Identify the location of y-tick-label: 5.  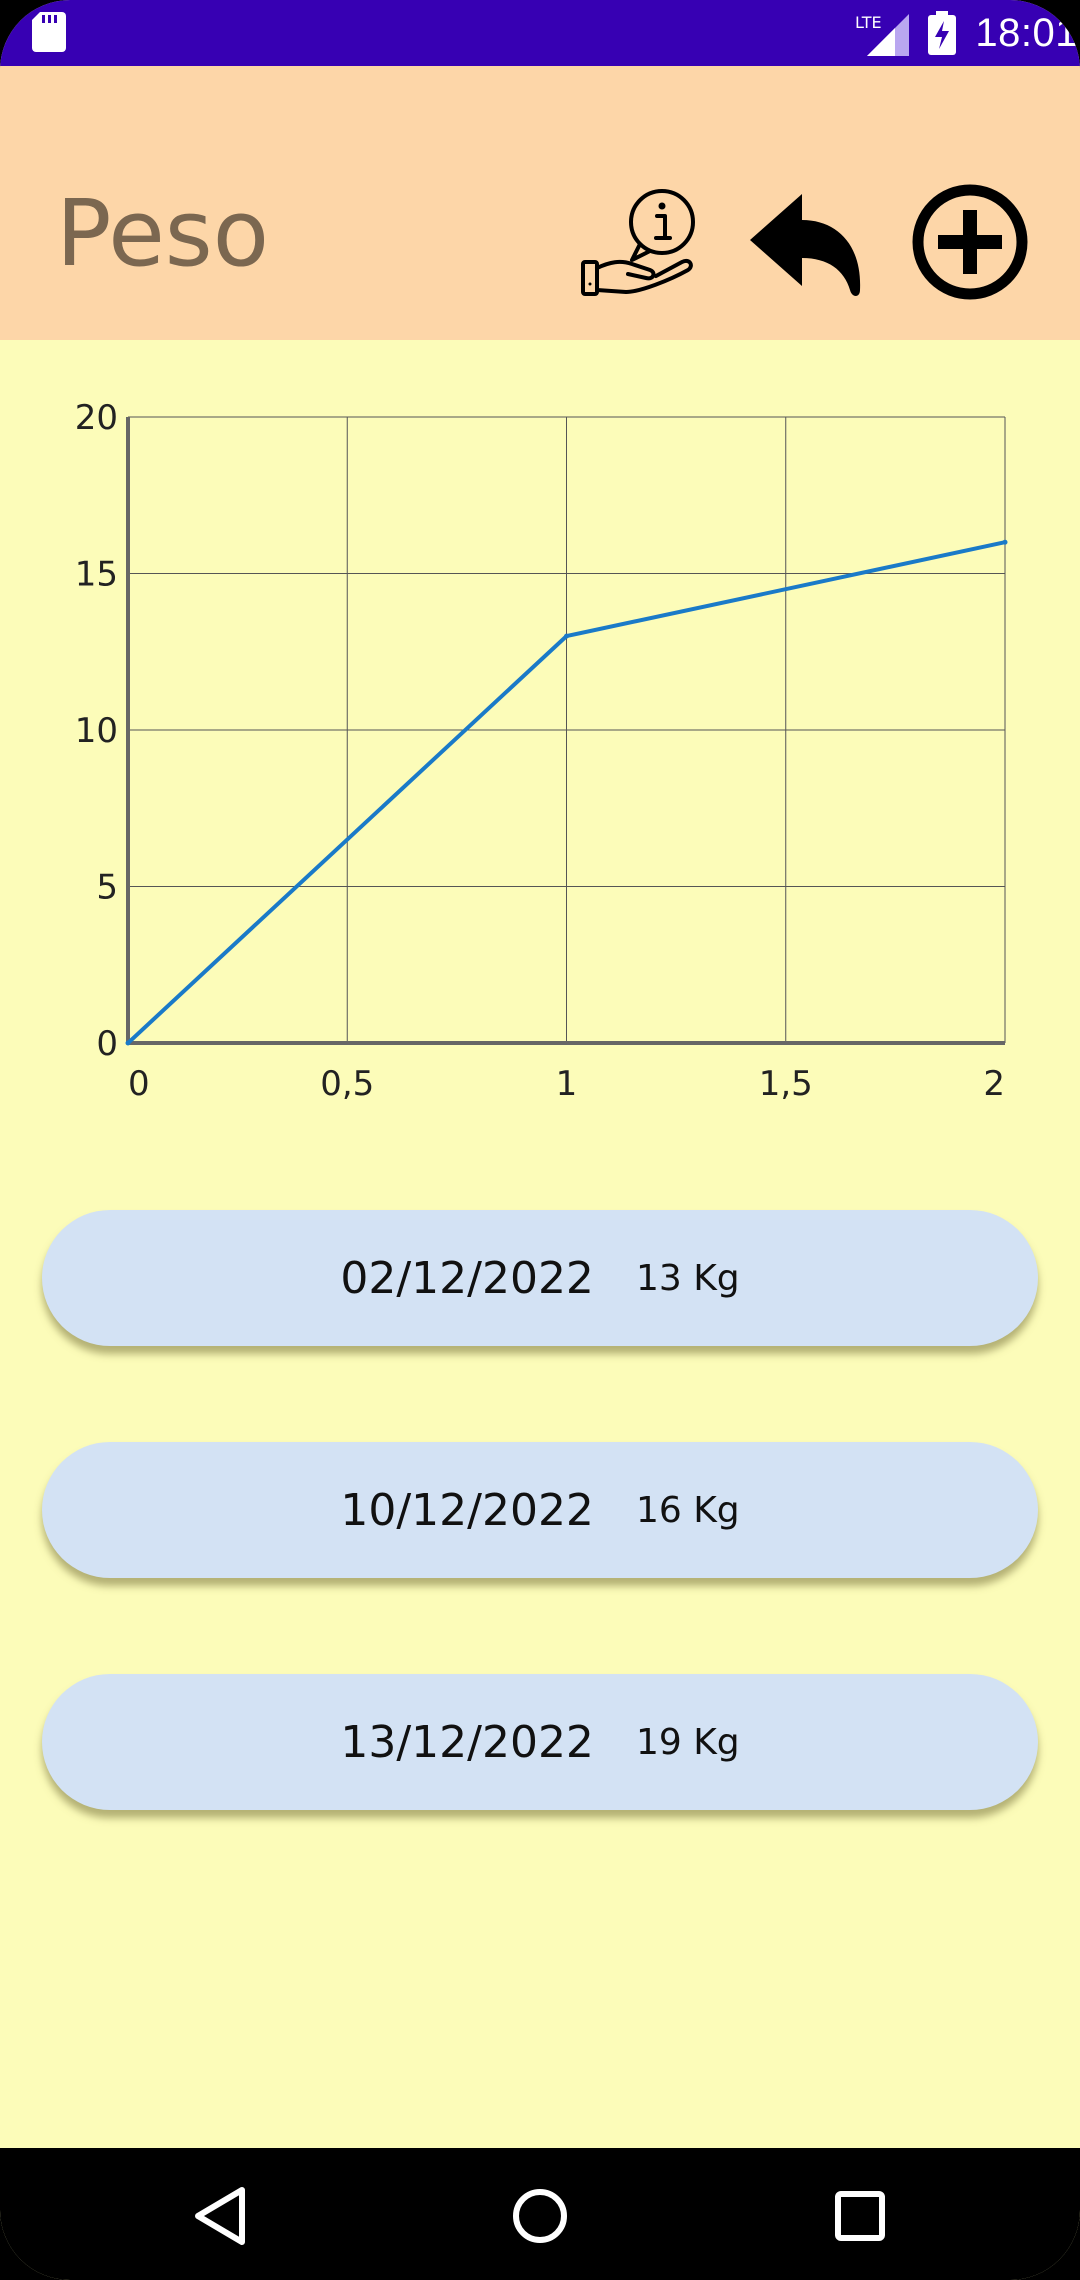
(107, 888).